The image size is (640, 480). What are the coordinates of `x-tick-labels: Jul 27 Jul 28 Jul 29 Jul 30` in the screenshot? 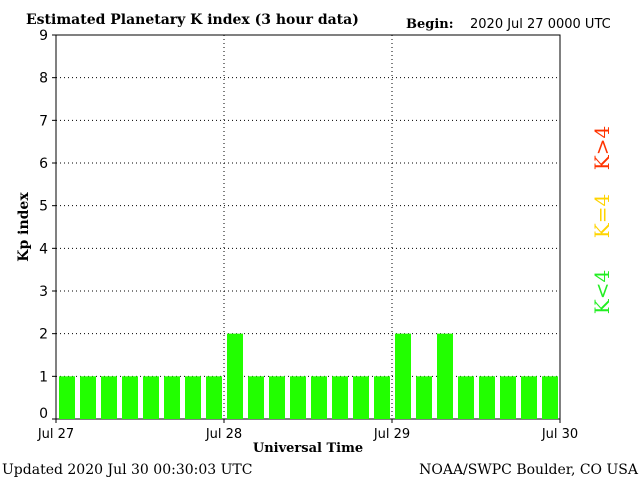 It's located at (307, 430).